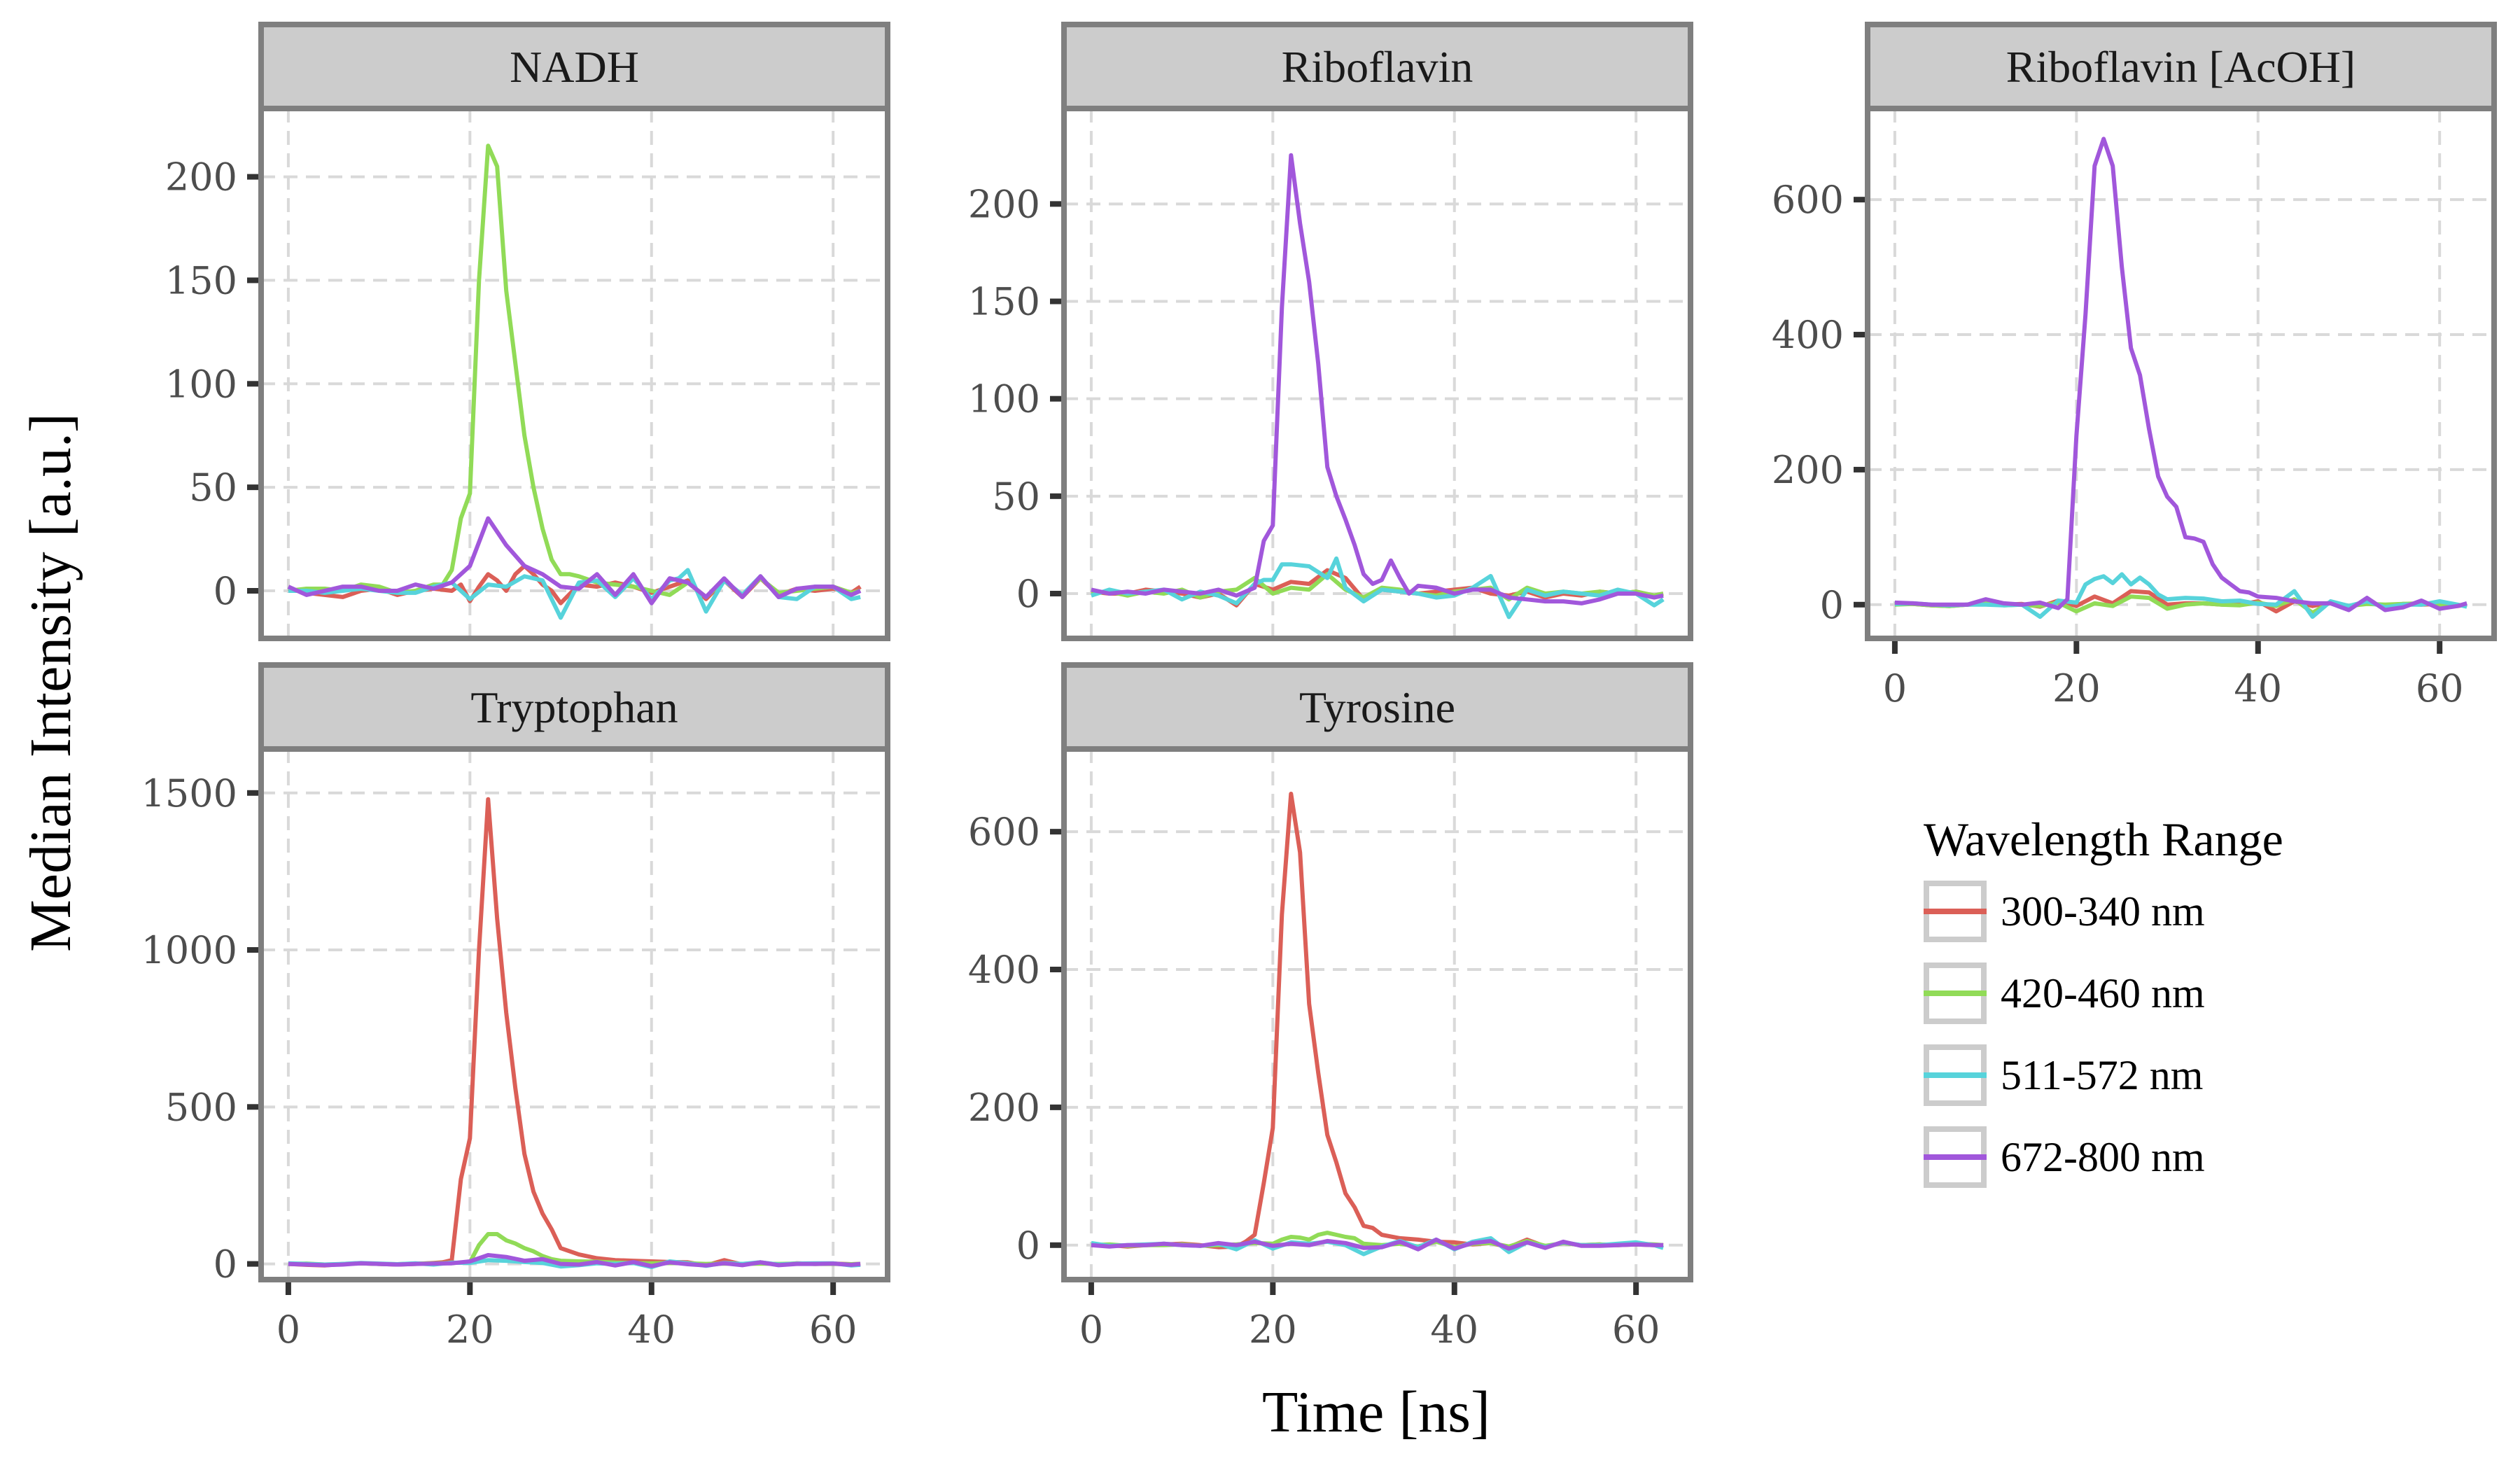 The height and width of the screenshot is (1470, 2520). What do you see at coordinates (50, 682) in the screenshot?
I see `y-axis-title: Median Intensity [a.u.]` at bounding box center [50, 682].